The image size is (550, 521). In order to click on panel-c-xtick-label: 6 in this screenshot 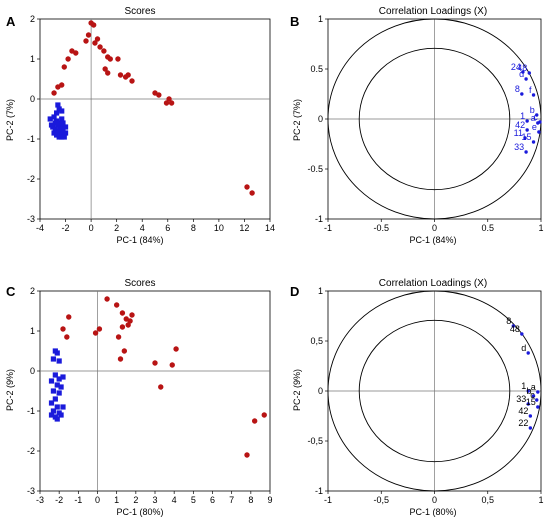, I will do `click(212, 500)`.